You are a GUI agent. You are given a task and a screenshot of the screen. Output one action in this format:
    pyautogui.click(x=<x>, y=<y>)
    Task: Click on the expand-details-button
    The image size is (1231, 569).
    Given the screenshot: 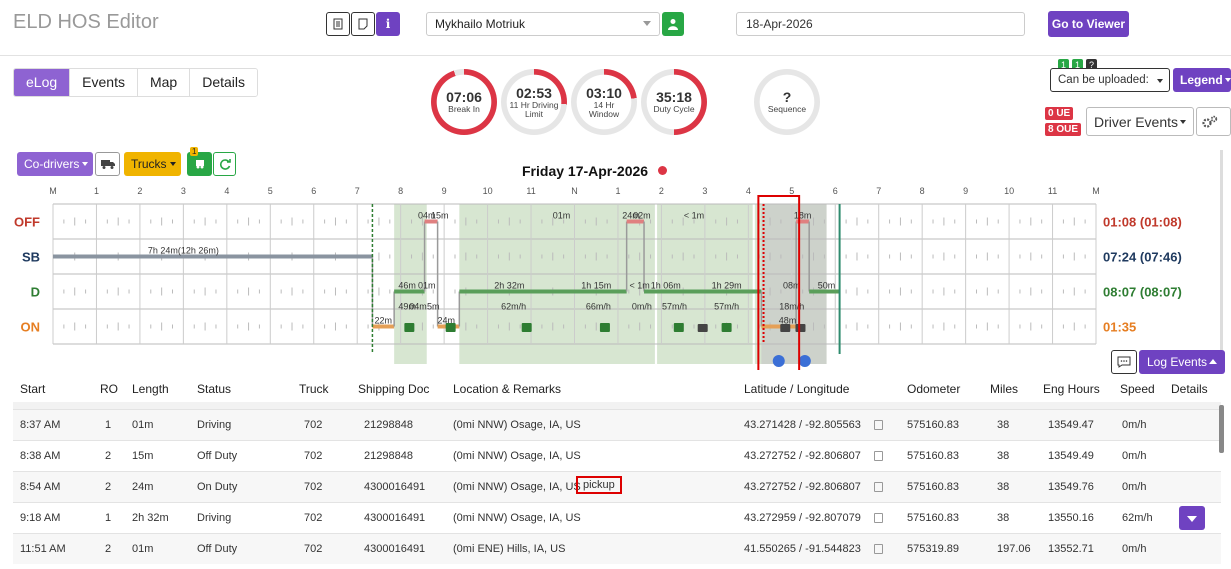 What is the action you would take?
    pyautogui.click(x=1192, y=518)
    